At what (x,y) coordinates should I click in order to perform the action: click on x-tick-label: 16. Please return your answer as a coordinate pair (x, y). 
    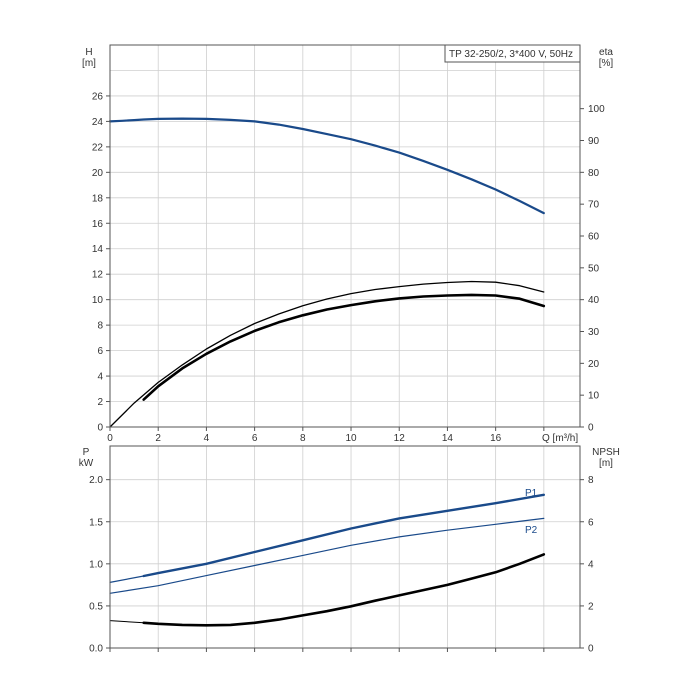
    Looking at the image, I should click on (496, 438).